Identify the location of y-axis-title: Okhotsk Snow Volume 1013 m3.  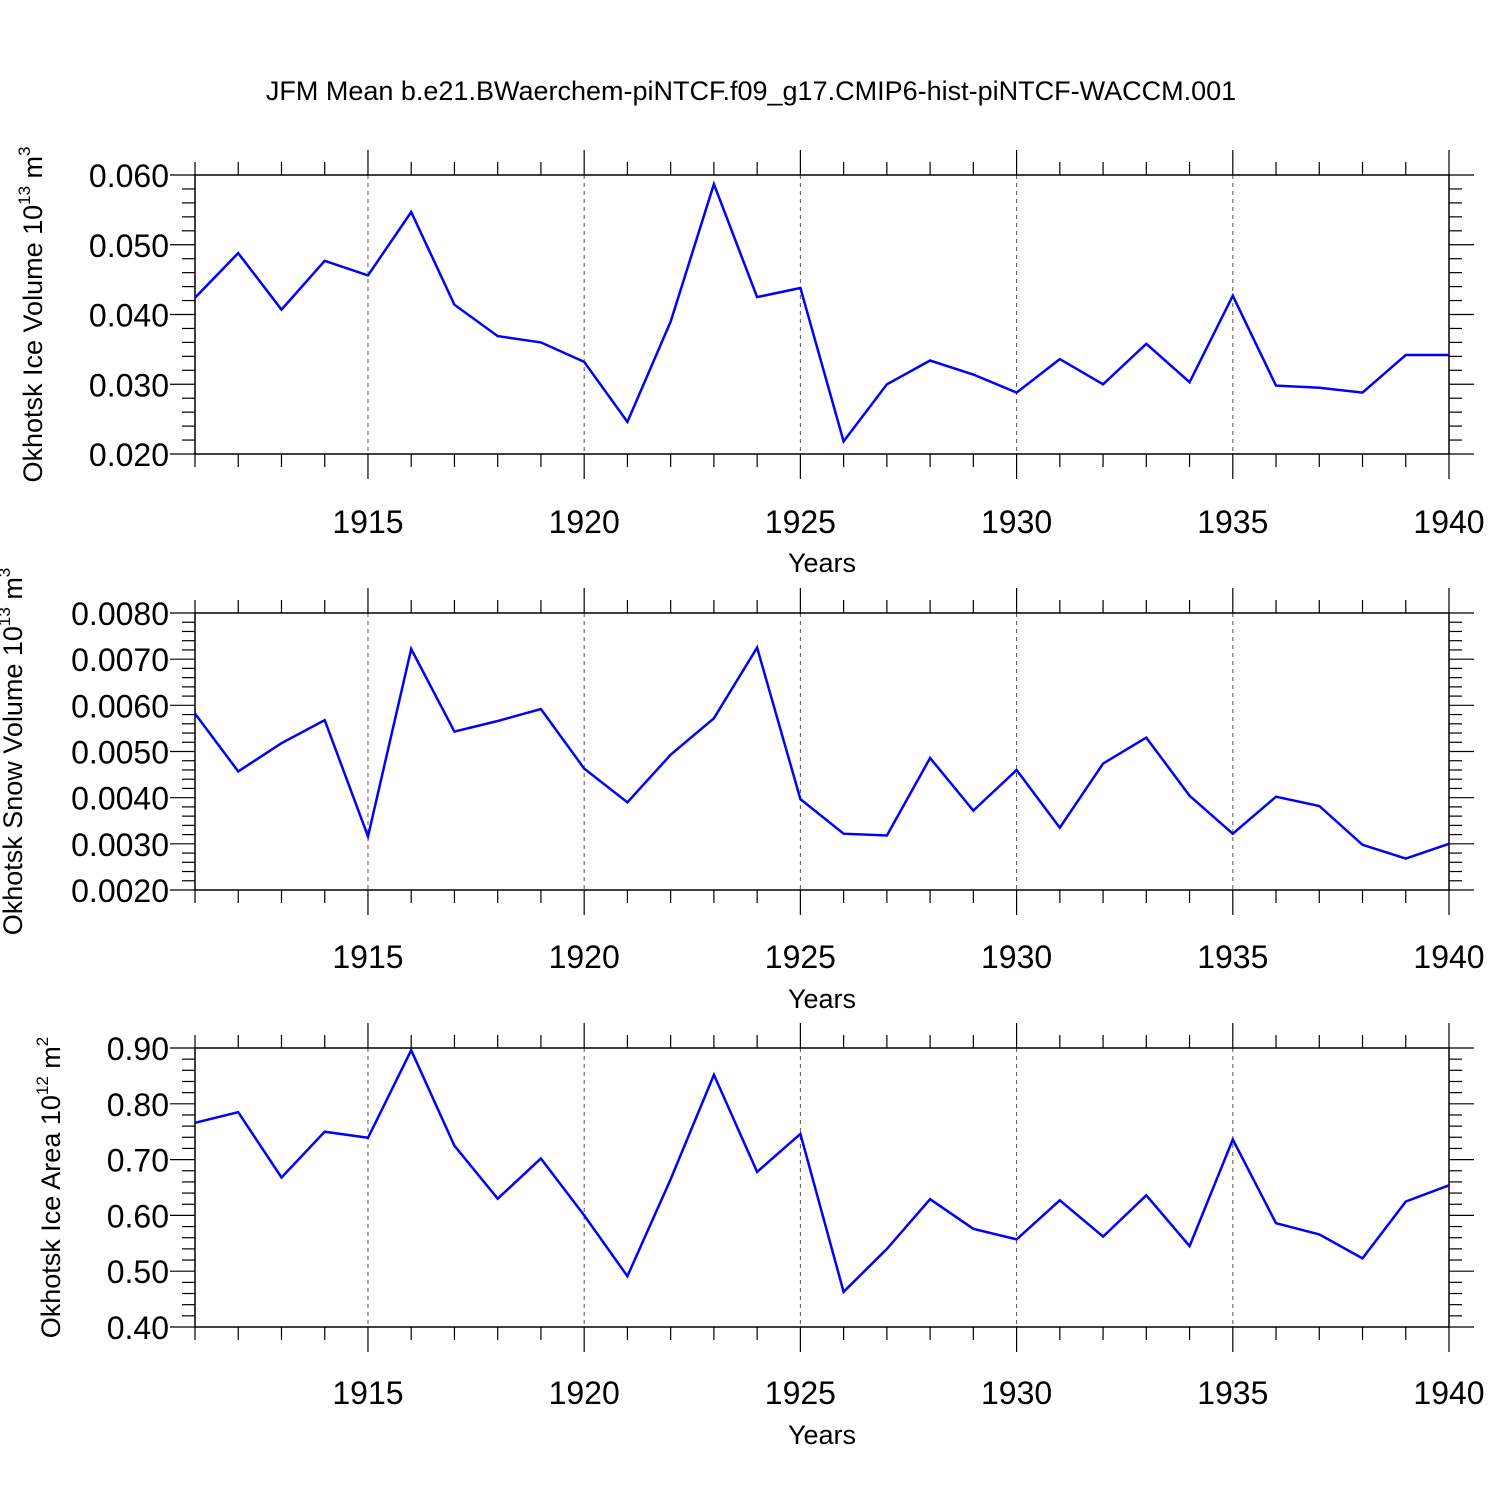
(14, 752).